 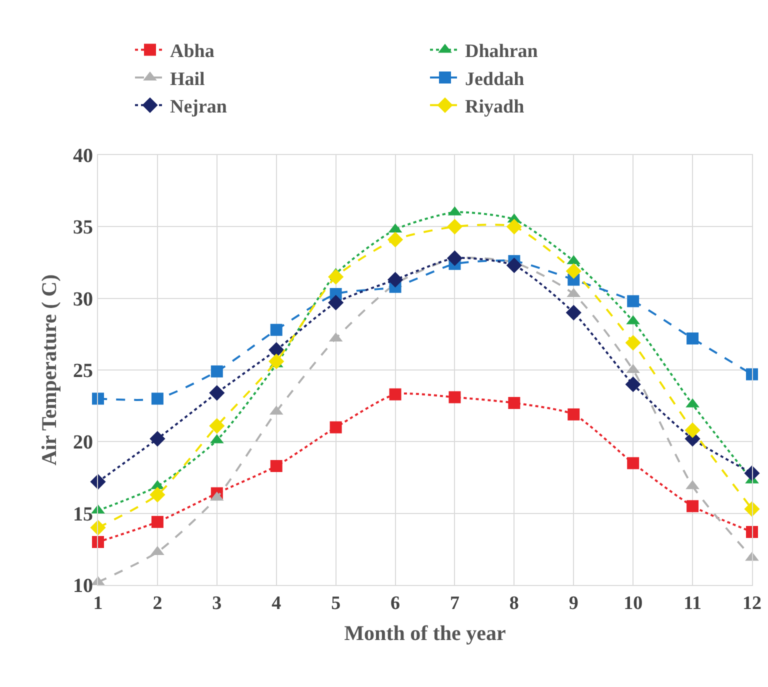 I want to click on x-tick-label: 11, so click(x=693, y=603).